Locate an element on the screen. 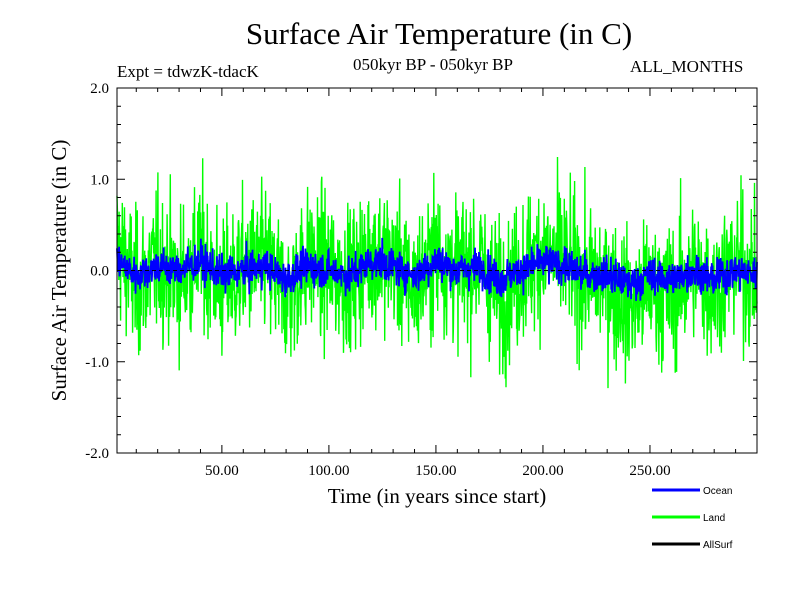 The height and width of the screenshot is (600, 800). legend: Ocean Land AllSurf is located at coordinates (692, 518).